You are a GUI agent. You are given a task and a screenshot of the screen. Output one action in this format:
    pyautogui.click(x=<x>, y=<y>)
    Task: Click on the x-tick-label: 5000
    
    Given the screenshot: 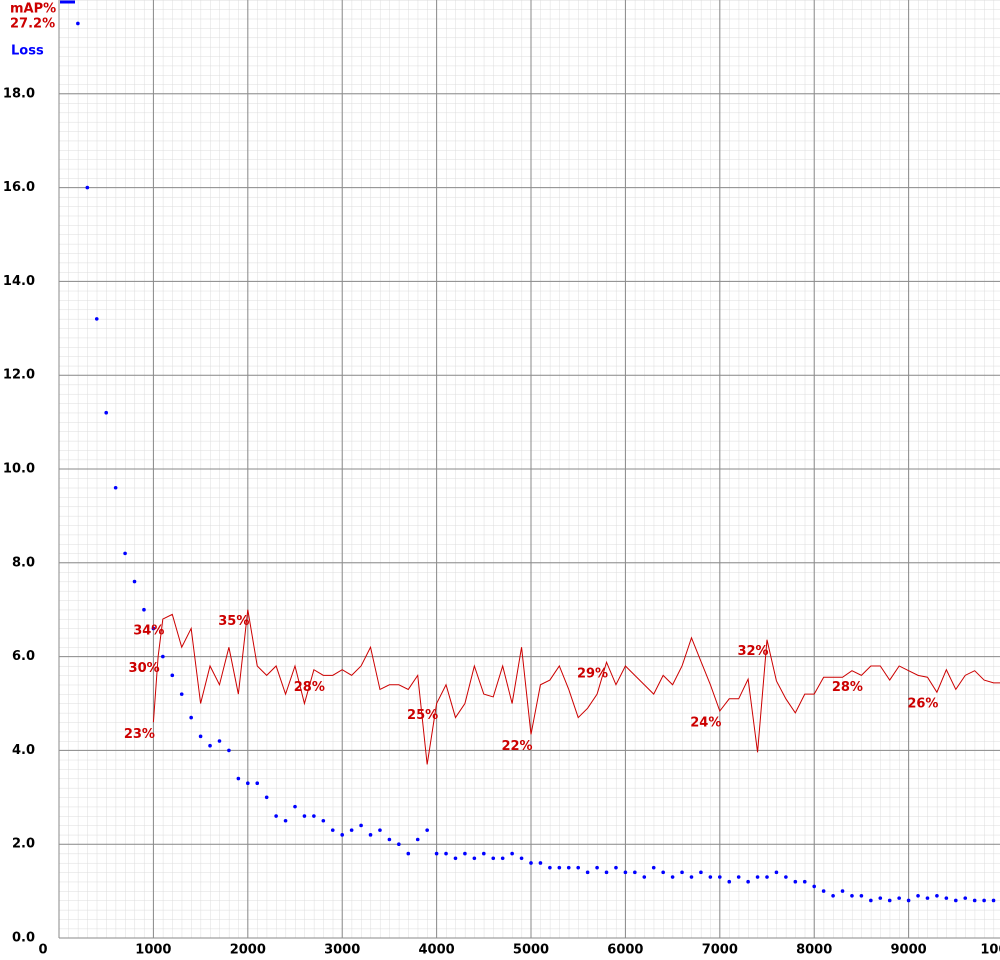 What is the action you would take?
    pyautogui.click(x=531, y=950)
    